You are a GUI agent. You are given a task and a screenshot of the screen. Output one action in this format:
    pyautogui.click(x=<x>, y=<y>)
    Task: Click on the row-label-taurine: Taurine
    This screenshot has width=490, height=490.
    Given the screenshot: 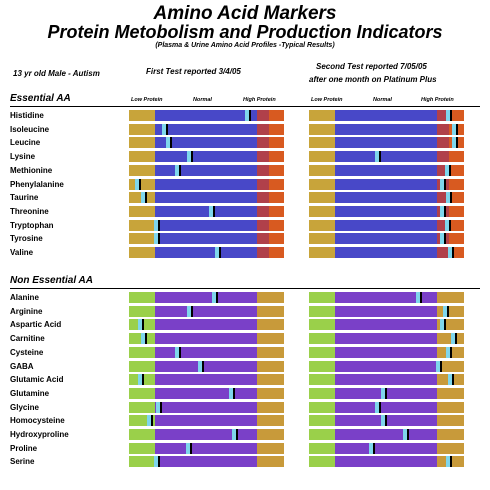 What is the action you would take?
    pyautogui.click(x=24, y=198)
    